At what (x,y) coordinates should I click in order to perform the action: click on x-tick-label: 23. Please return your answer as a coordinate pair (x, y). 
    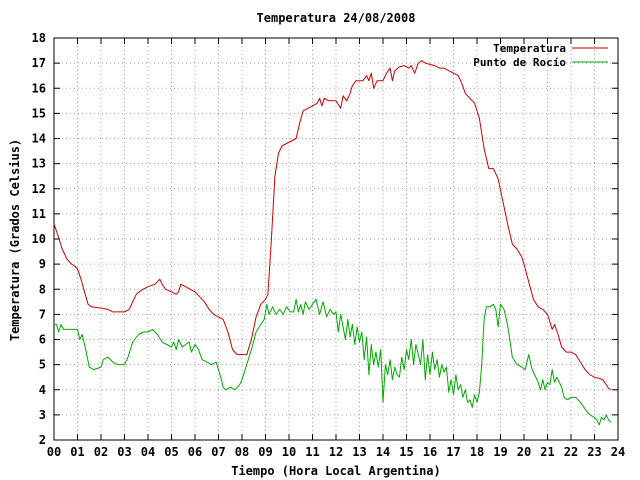
    Looking at the image, I should click on (594, 452).